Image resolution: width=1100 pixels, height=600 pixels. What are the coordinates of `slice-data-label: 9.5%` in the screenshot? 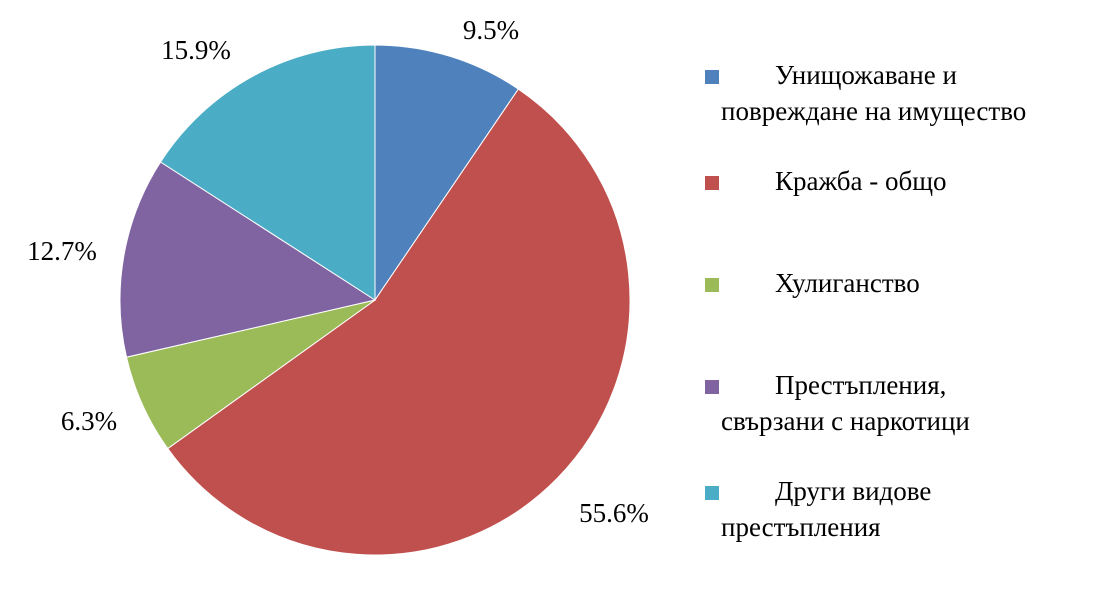 It's located at (491, 30).